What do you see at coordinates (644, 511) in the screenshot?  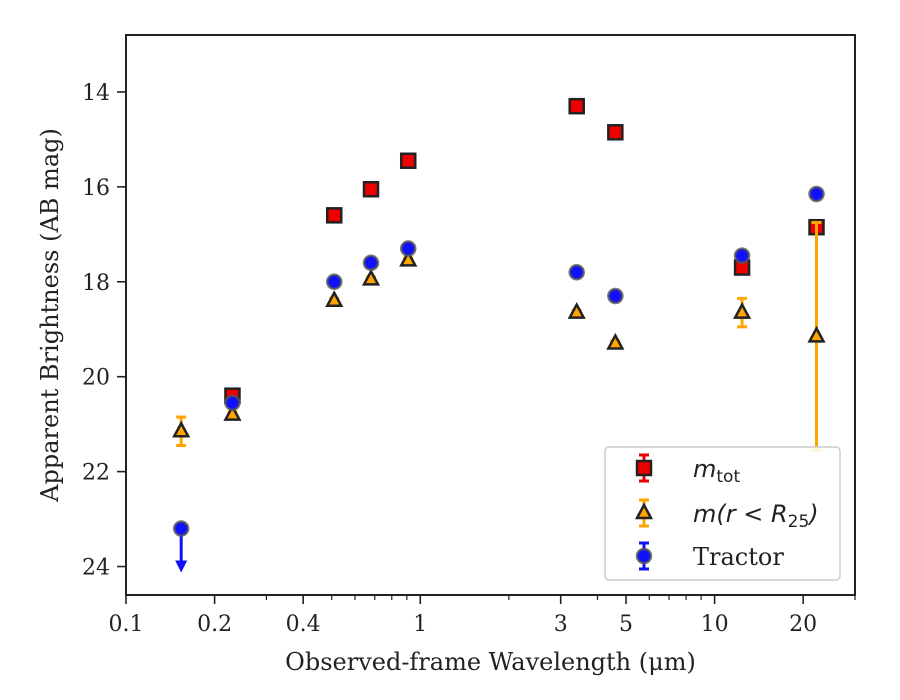 I see `legend-marker-mr25` at bounding box center [644, 511].